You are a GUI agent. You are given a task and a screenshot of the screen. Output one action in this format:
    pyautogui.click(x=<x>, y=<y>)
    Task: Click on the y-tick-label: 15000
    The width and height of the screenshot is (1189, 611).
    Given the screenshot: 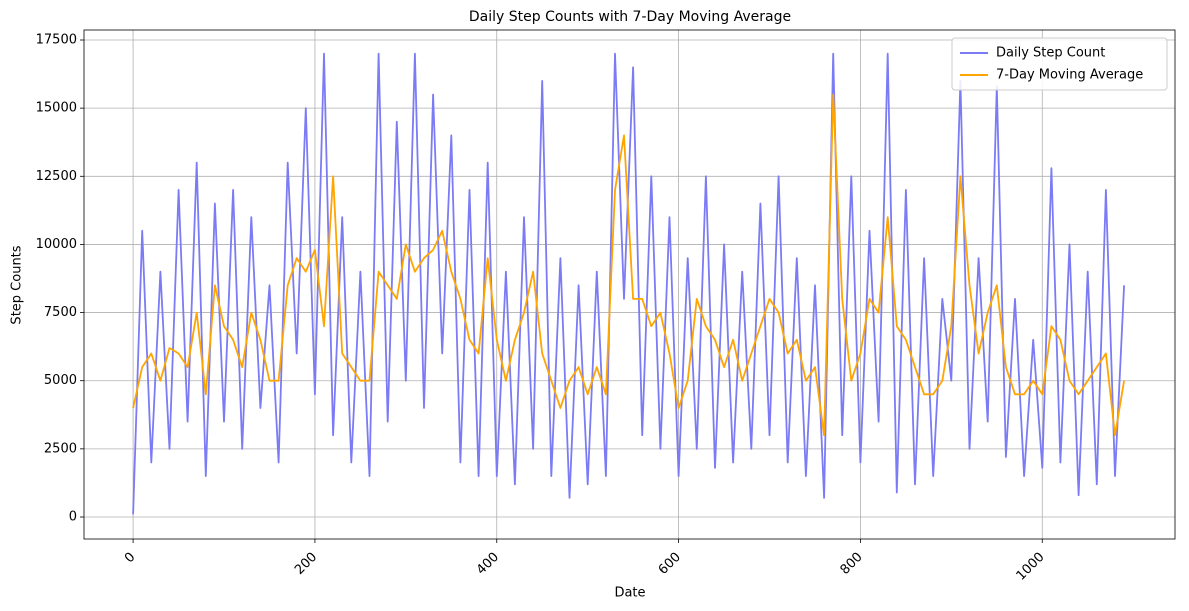 What is the action you would take?
    pyautogui.click(x=56, y=108)
    